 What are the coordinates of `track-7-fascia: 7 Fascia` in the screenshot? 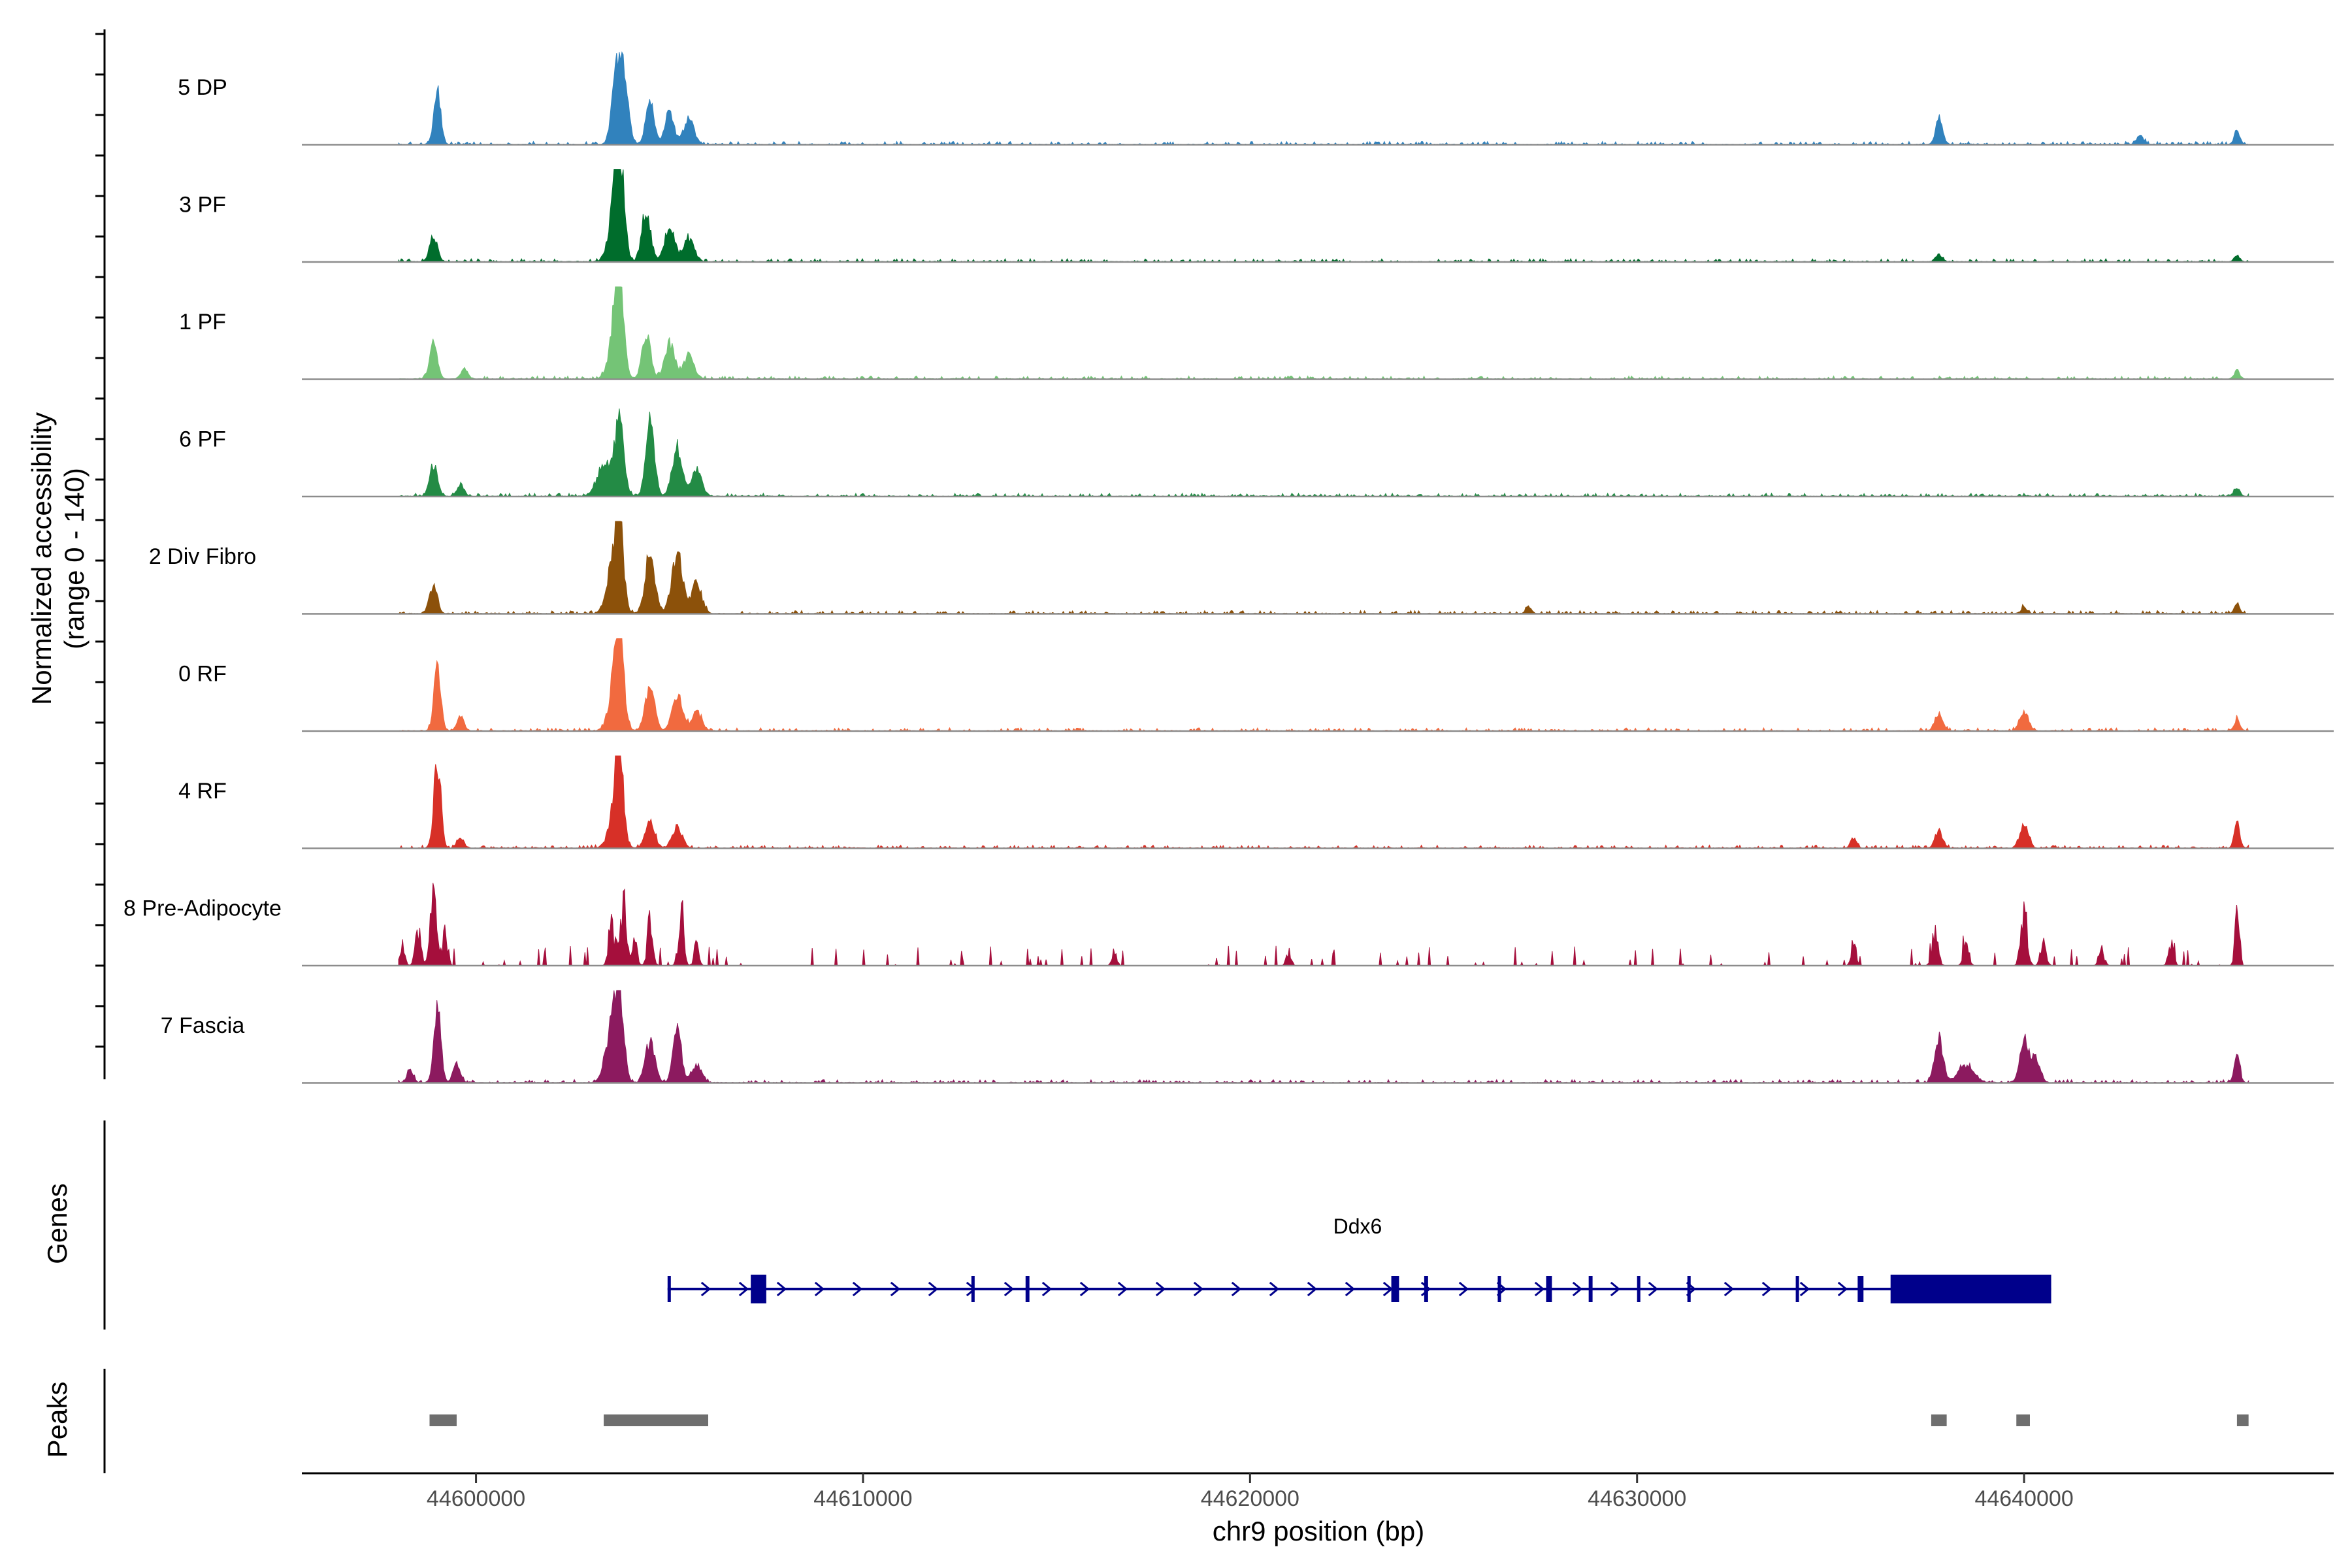 It's located at (1247, 1037).